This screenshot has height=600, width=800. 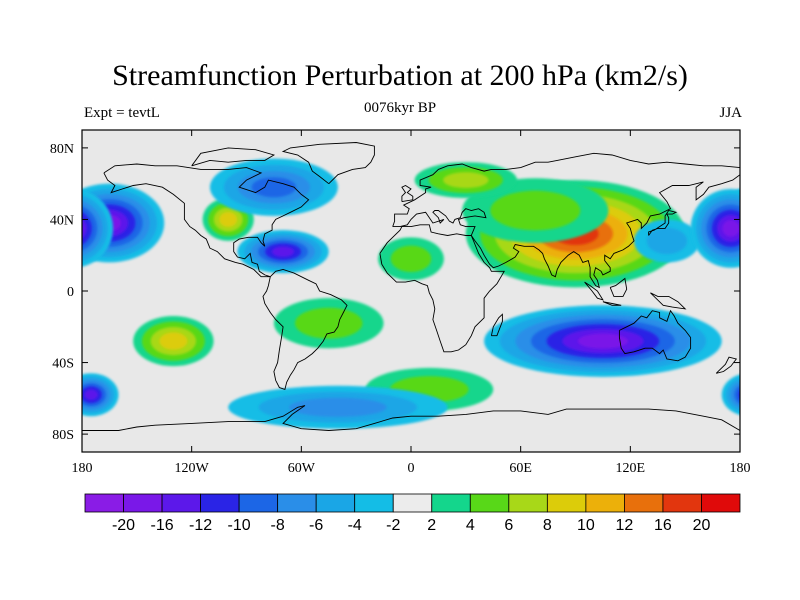 What do you see at coordinates (122, 113) in the screenshot?
I see `experiment-label: Expt = tevtL` at bounding box center [122, 113].